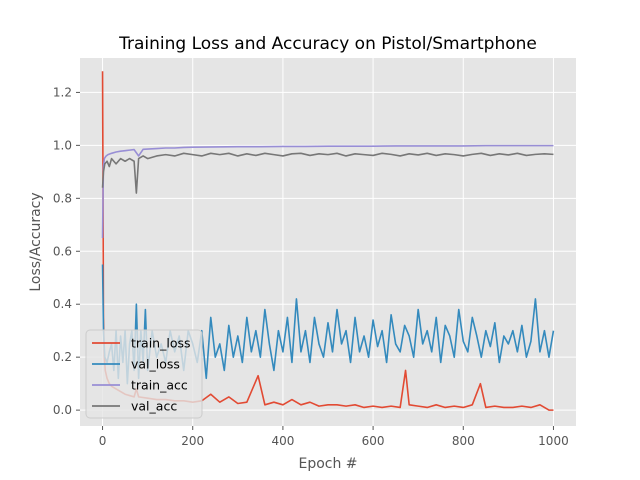  What do you see at coordinates (62, 198) in the screenshot?
I see `y-tick-label: 0.8` at bounding box center [62, 198].